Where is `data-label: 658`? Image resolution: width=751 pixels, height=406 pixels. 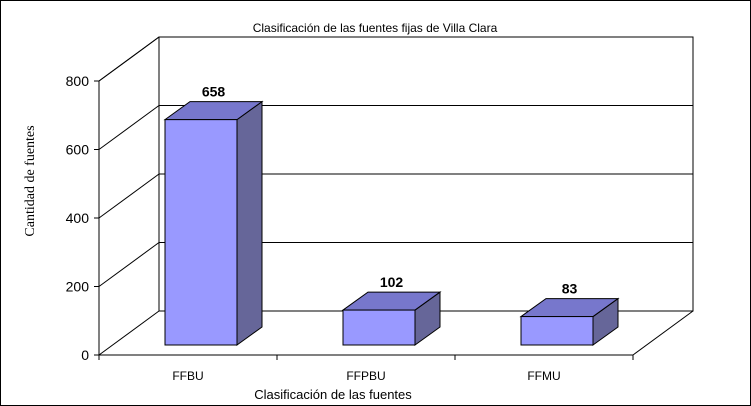
data-label: 658 is located at coordinates (214, 92).